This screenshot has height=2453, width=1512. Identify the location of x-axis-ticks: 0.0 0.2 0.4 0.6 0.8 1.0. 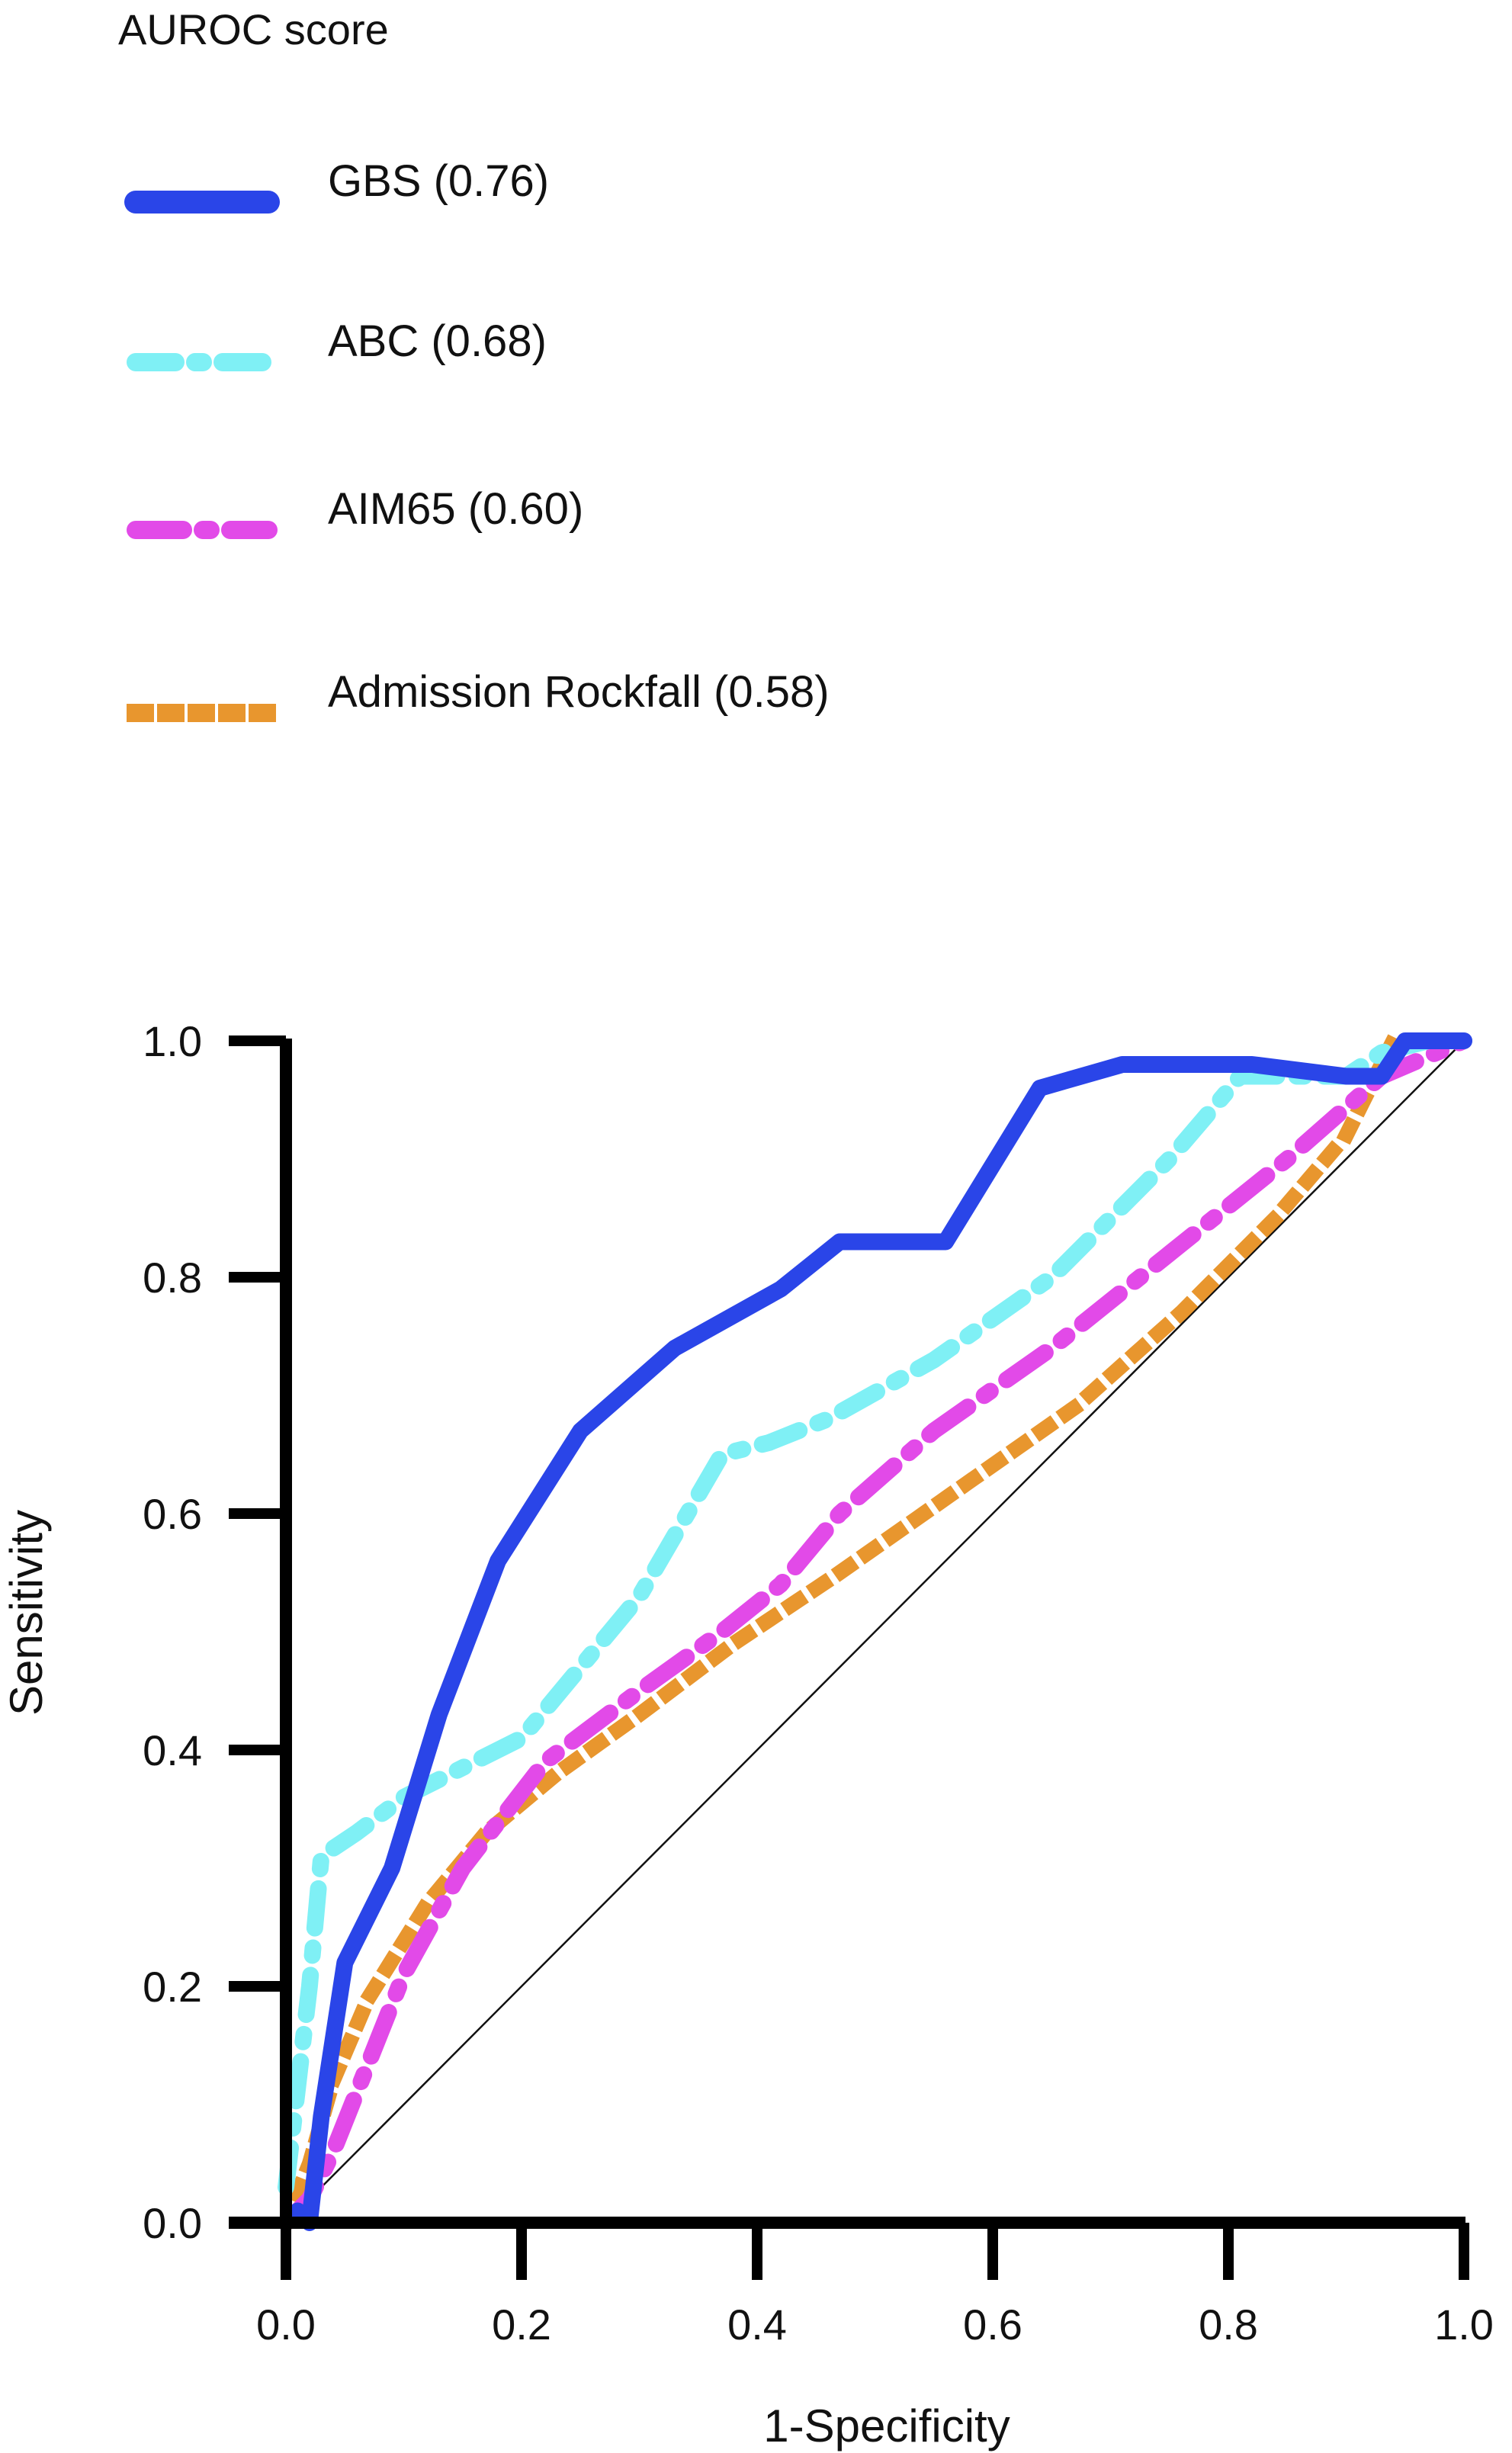
(875, 2286).